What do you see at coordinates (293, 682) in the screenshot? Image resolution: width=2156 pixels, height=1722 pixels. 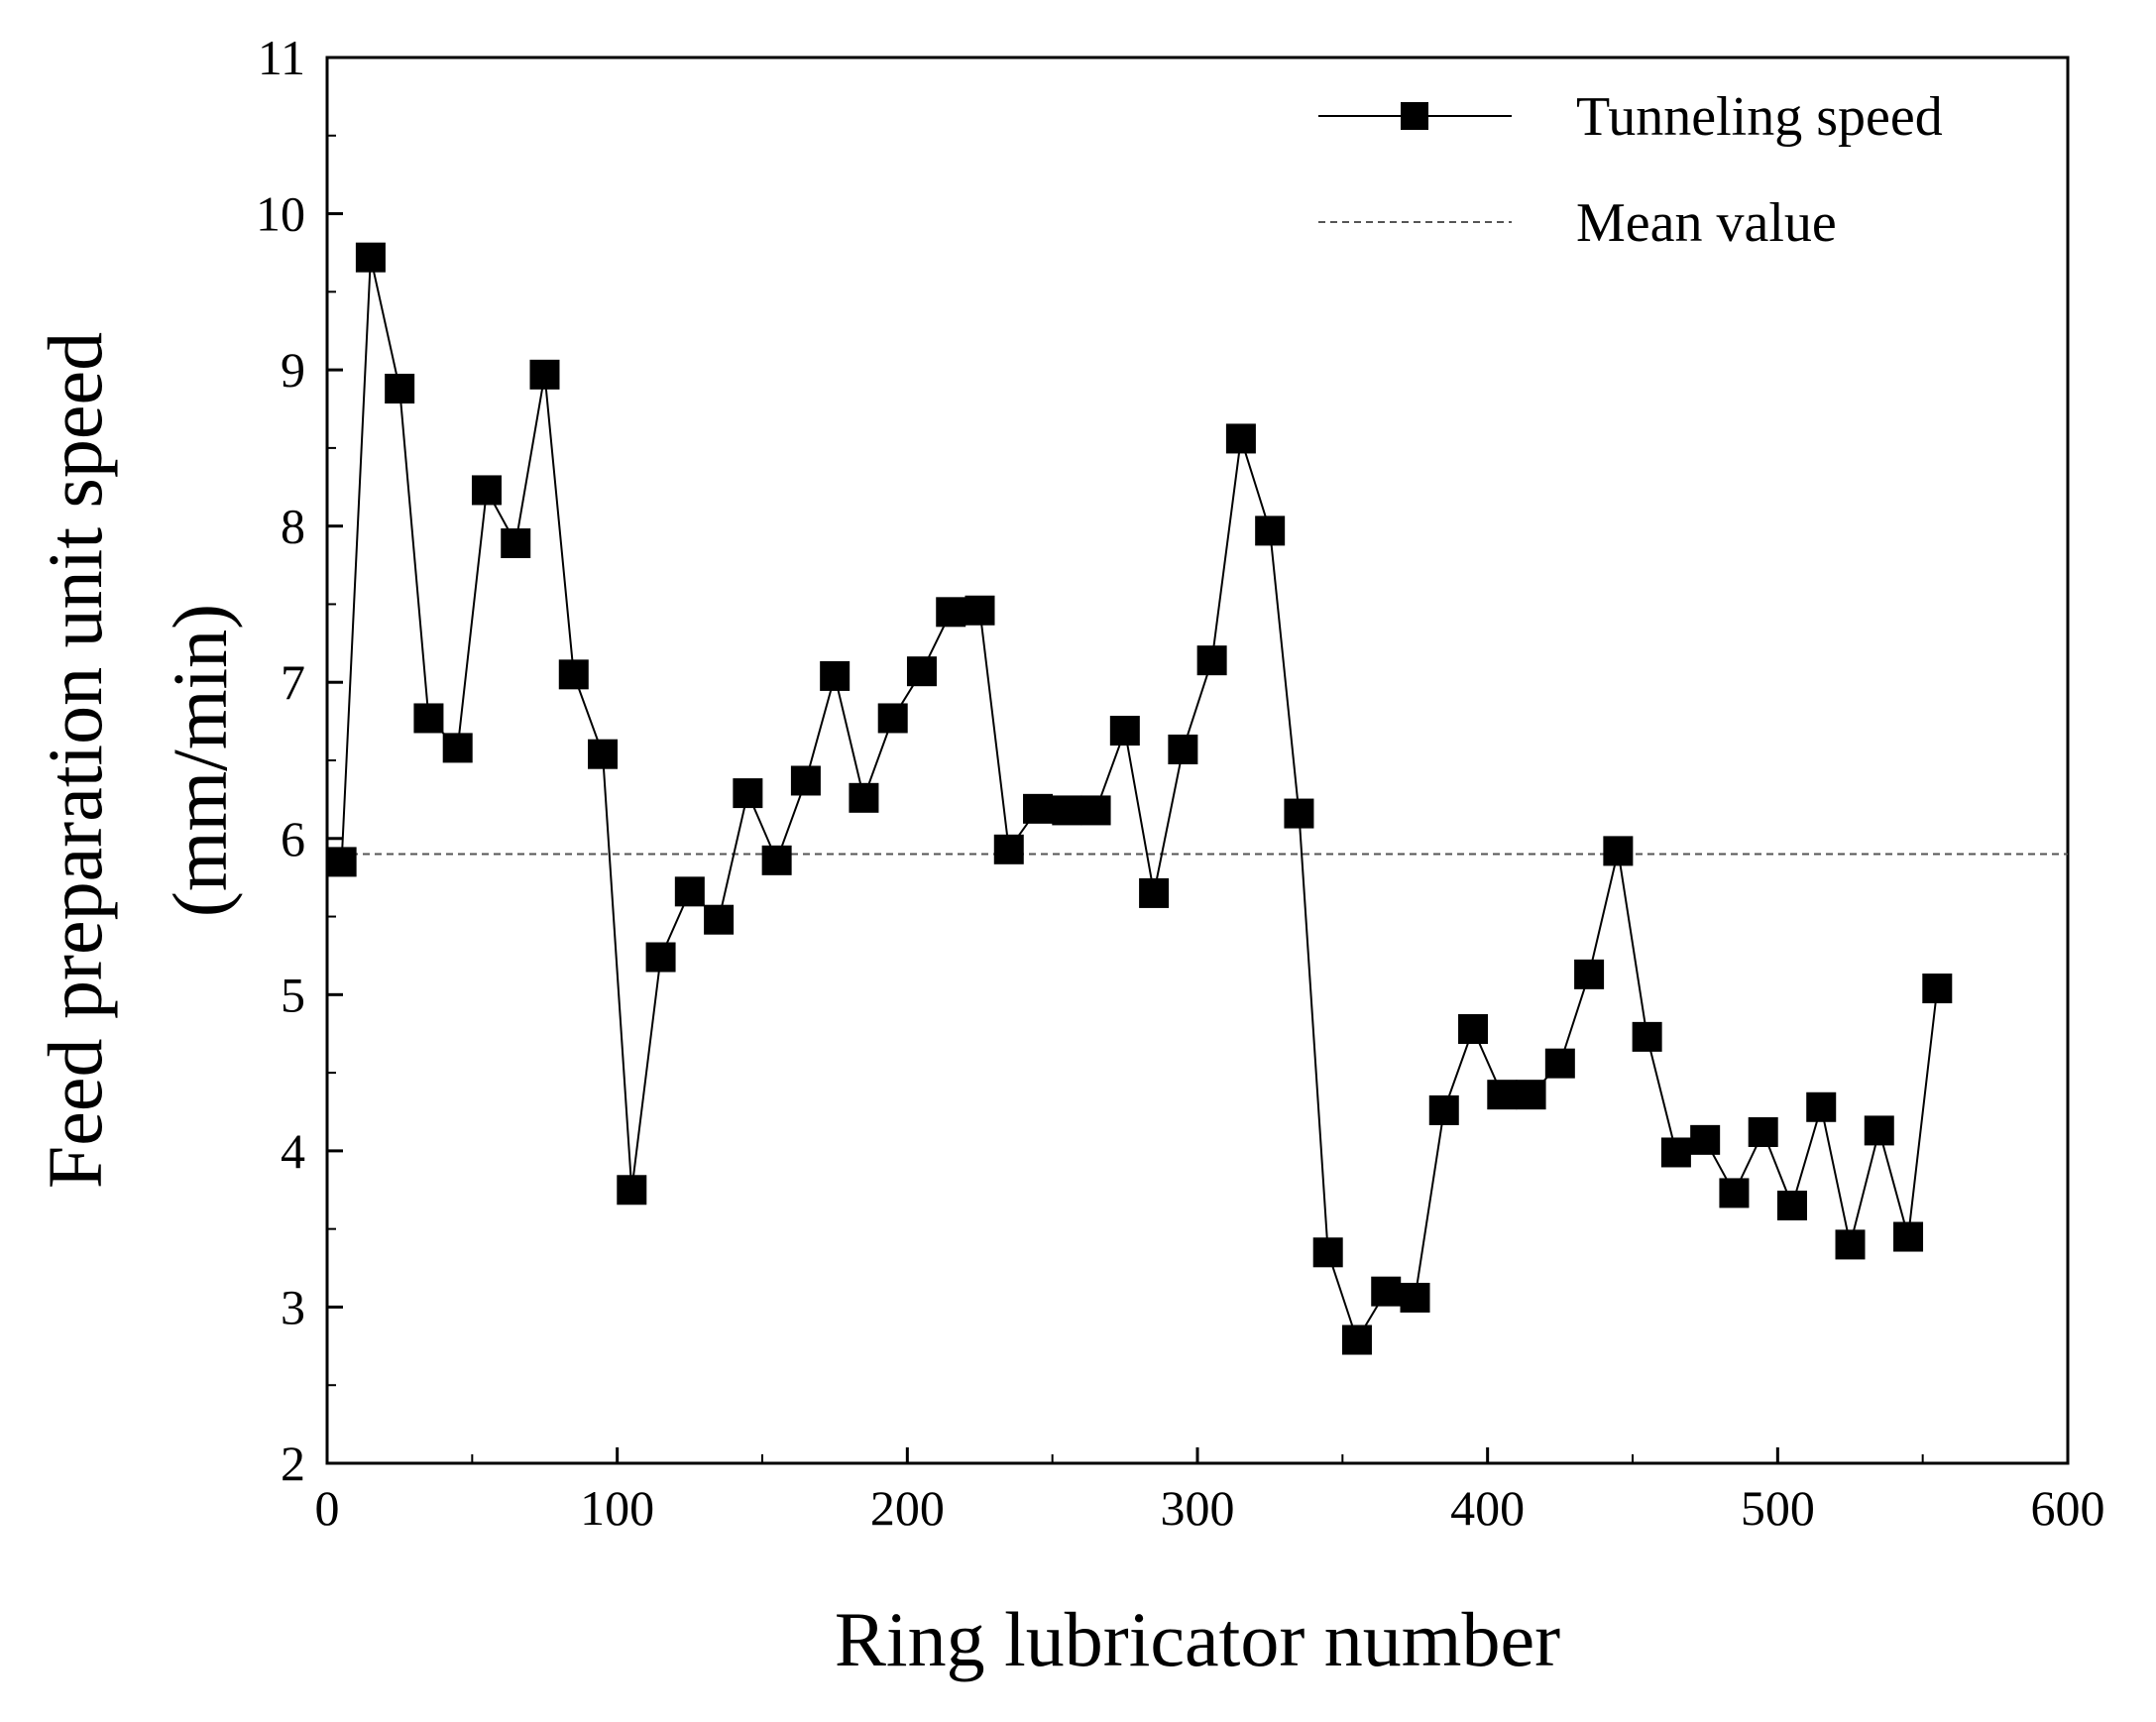 I see `y-tick-label: 7` at bounding box center [293, 682].